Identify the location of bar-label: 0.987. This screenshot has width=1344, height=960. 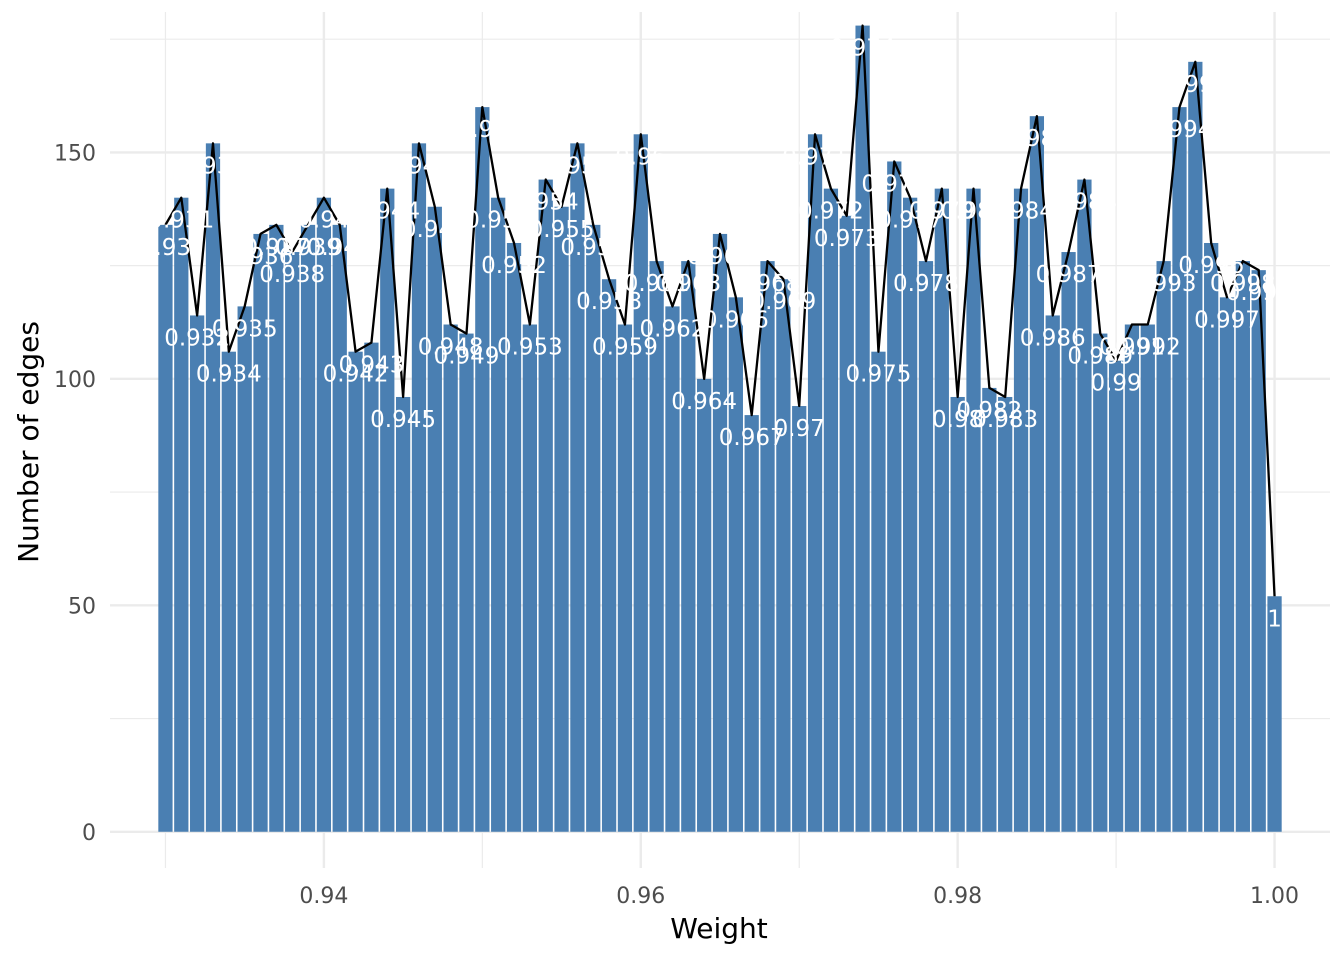
(1069, 275).